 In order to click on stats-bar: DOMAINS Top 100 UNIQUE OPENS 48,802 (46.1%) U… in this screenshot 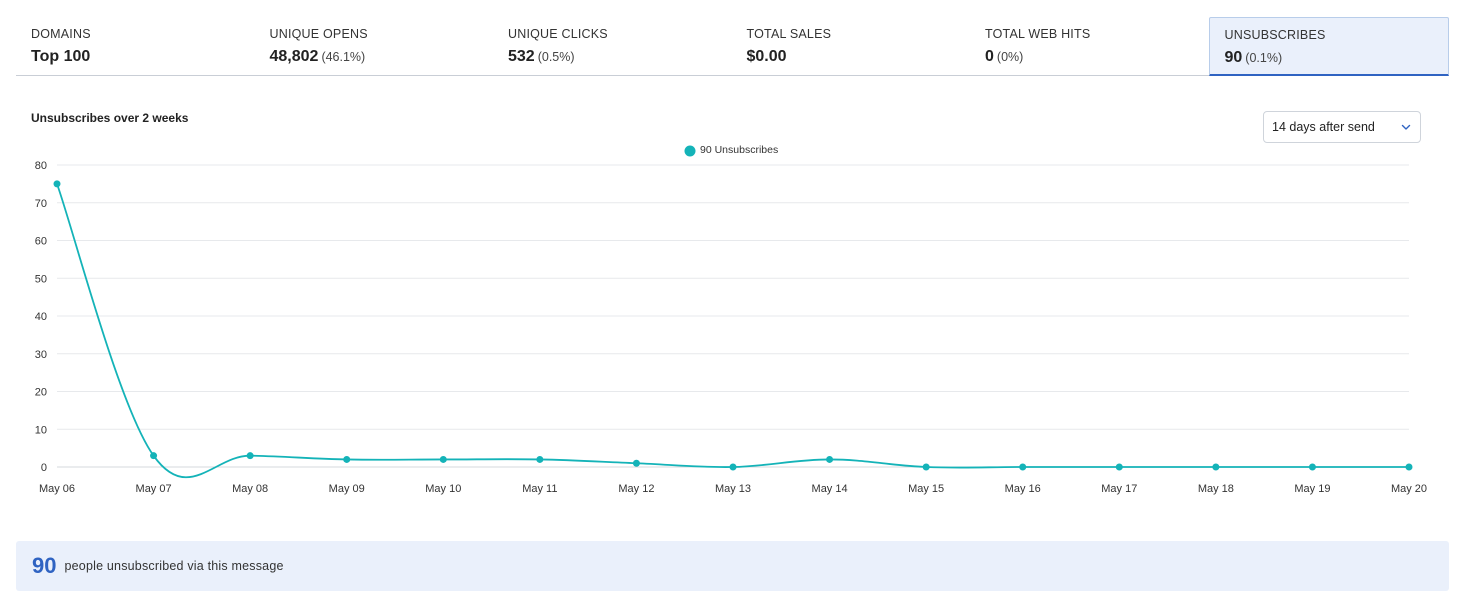, I will do `click(732, 46)`.